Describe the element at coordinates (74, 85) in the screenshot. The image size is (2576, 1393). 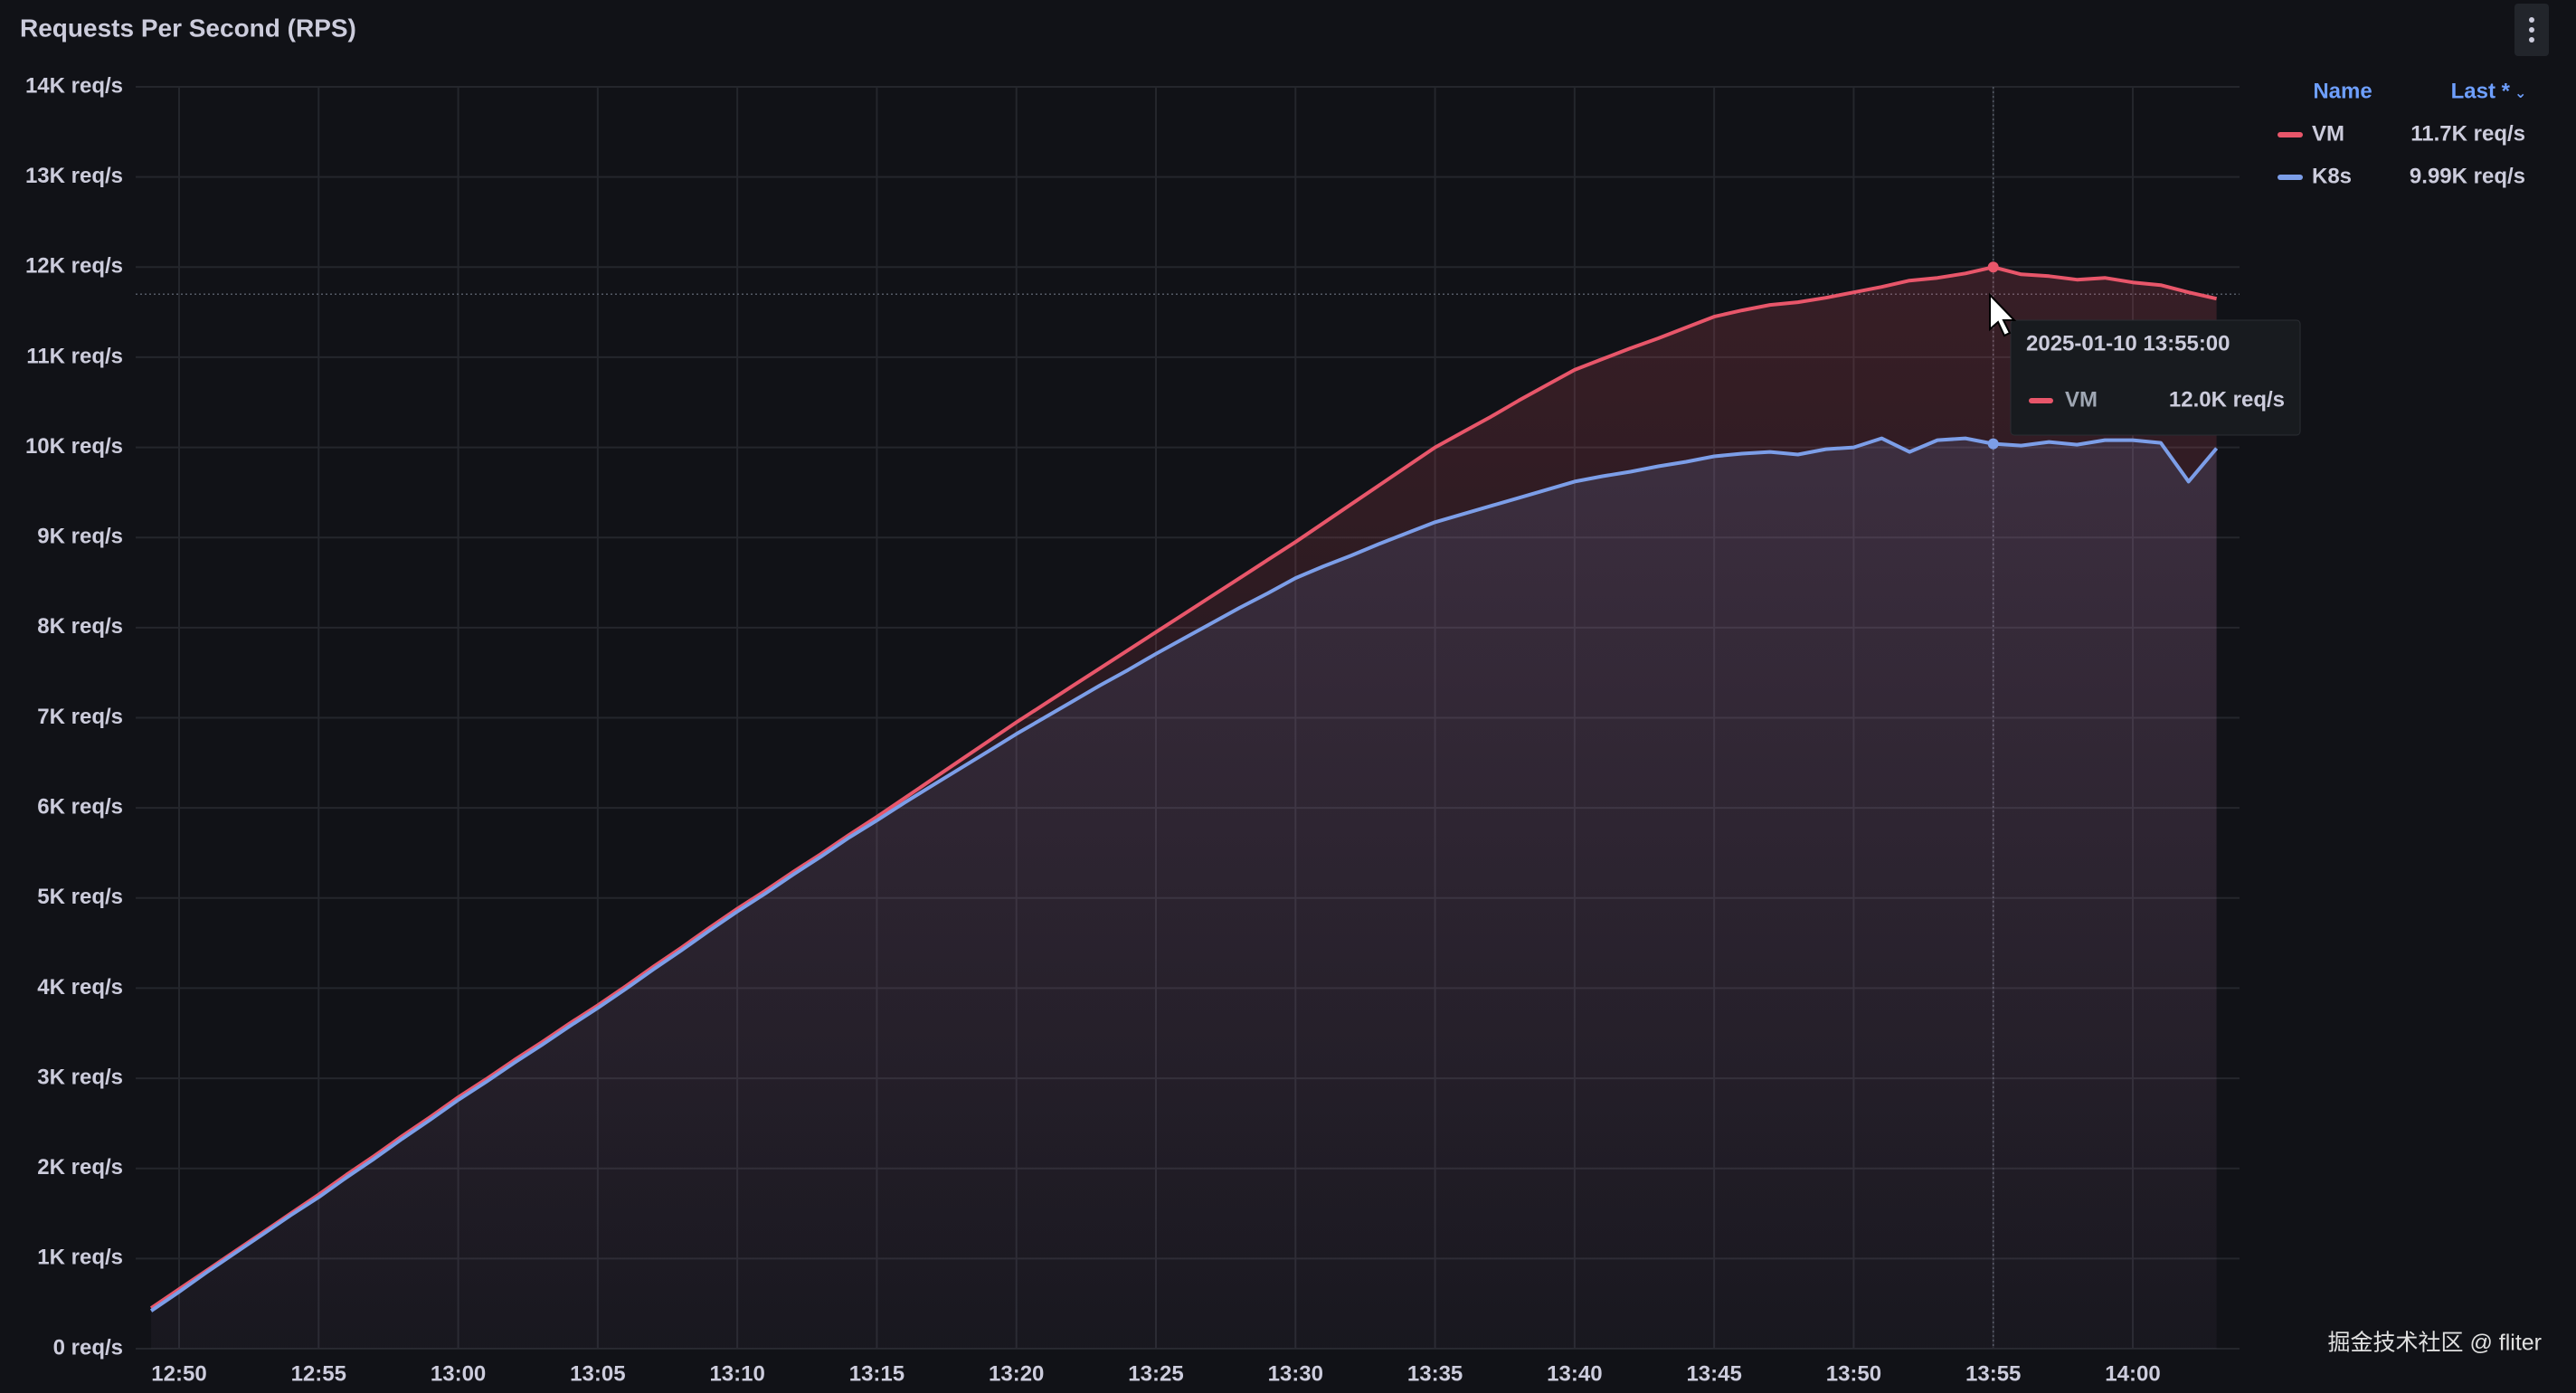
I see `y-tick-label: 14K req/s` at that location.